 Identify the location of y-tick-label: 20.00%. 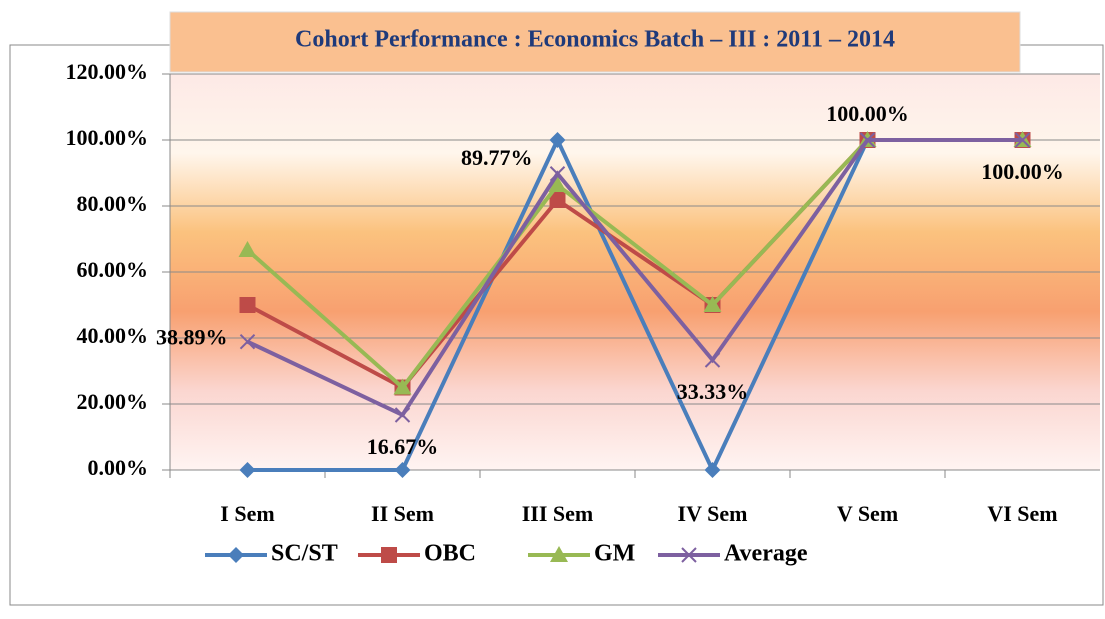
(113, 401).